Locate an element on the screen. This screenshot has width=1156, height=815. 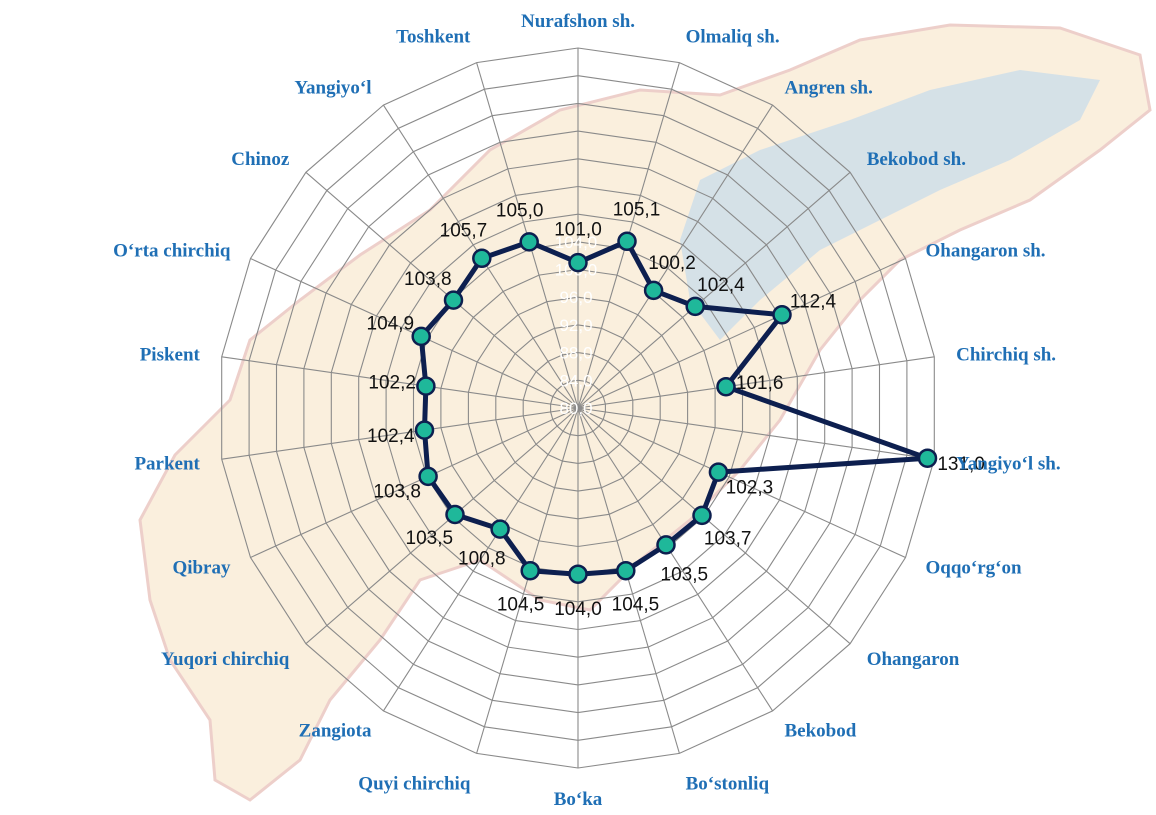
radial-tick-label: 80,0 is located at coordinates (575, 408).